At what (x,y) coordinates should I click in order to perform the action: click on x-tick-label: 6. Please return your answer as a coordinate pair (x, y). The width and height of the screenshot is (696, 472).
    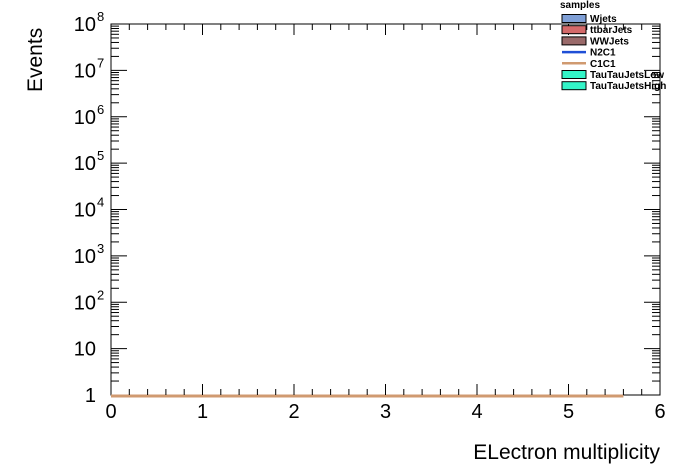
    Looking at the image, I should click on (659, 412).